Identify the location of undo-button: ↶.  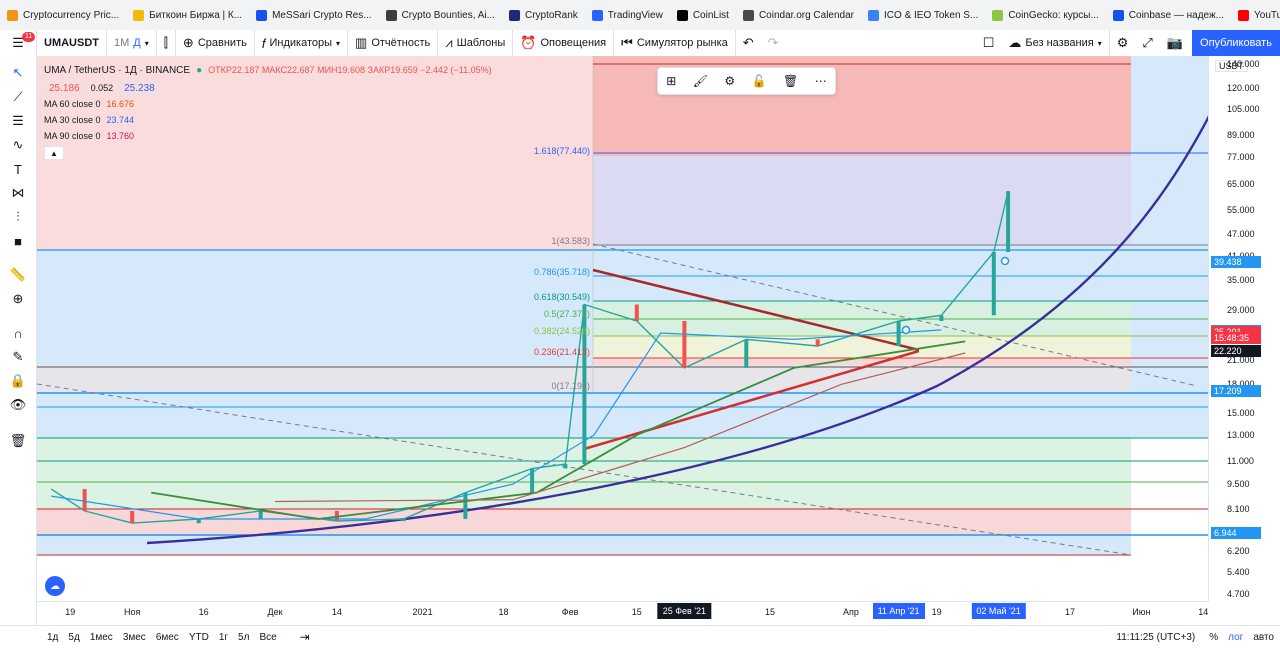
(748, 43).